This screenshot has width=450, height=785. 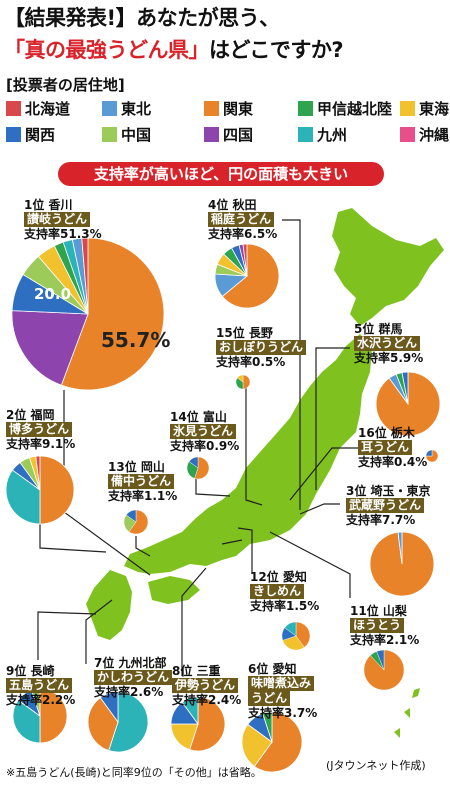 What do you see at coordinates (109, 605) in the screenshot?
I see `kyushu-shape` at bounding box center [109, 605].